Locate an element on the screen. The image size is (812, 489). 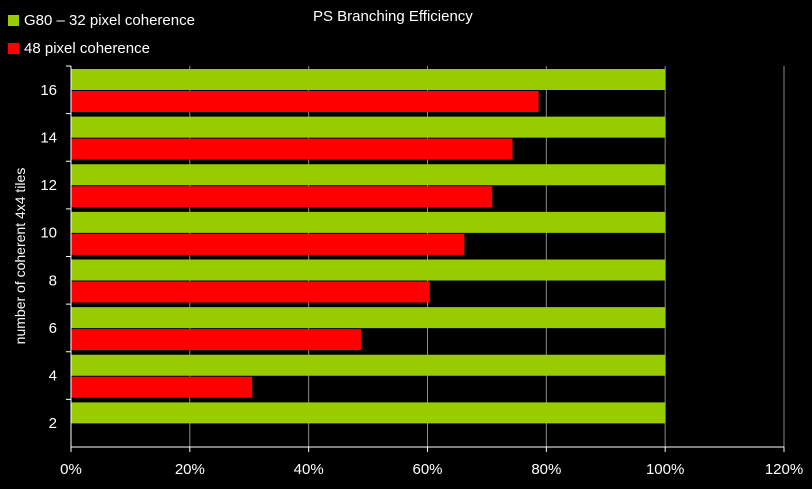
x-tick-label: 100% is located at coordinates (665, 469).